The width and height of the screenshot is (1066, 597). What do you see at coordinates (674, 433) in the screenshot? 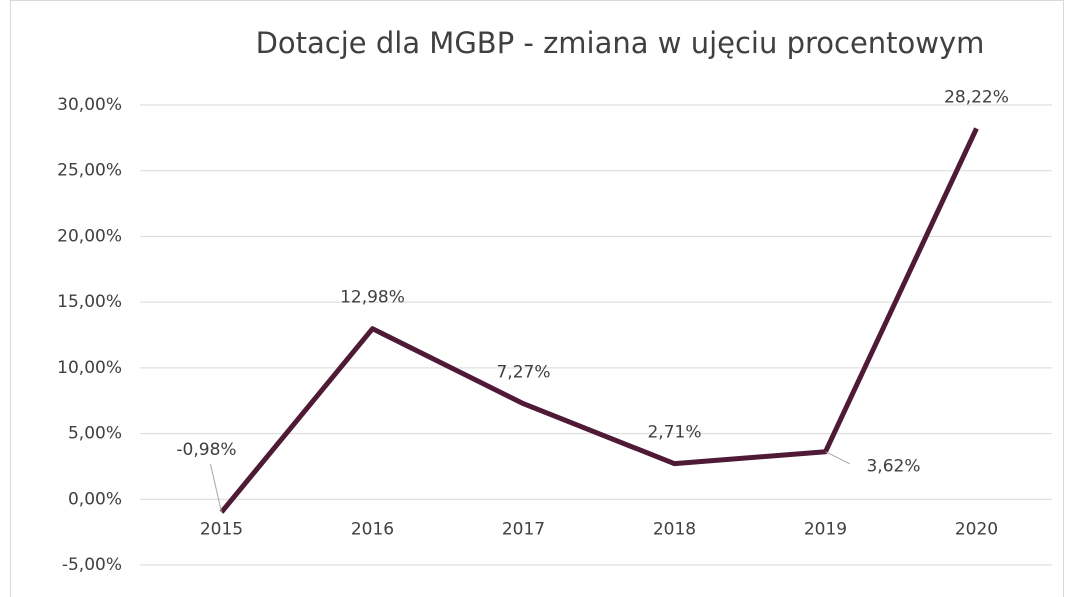
I see `data-label: 2,71%` at bounding box center [674, 433].